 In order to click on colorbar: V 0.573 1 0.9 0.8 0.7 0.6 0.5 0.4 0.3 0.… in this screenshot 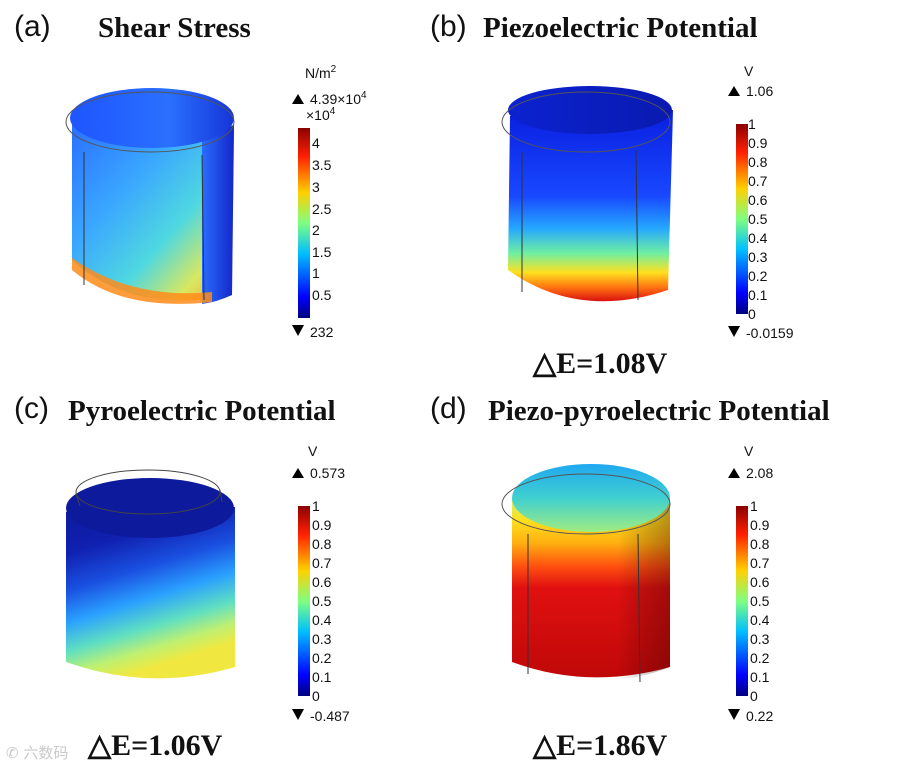, I will do `click(321, 583)`.